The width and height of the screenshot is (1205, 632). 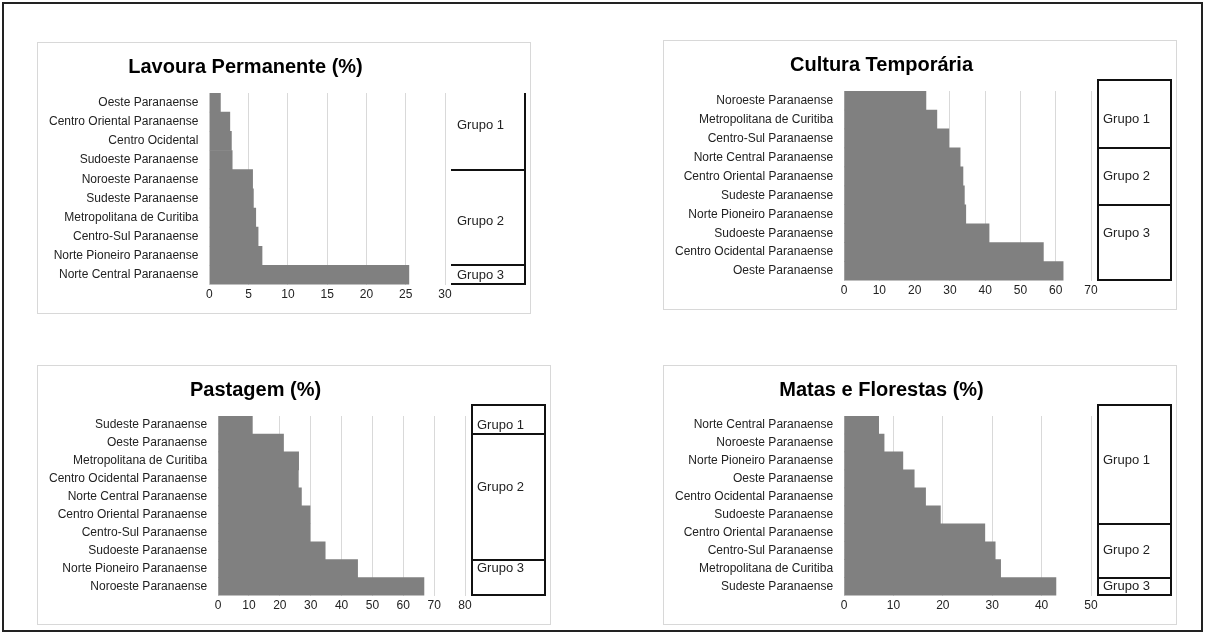 What do you see at coordinates (465, 605) in the screenshot?
I see `x-tick-label: 80` at bounding box center [465, 605].